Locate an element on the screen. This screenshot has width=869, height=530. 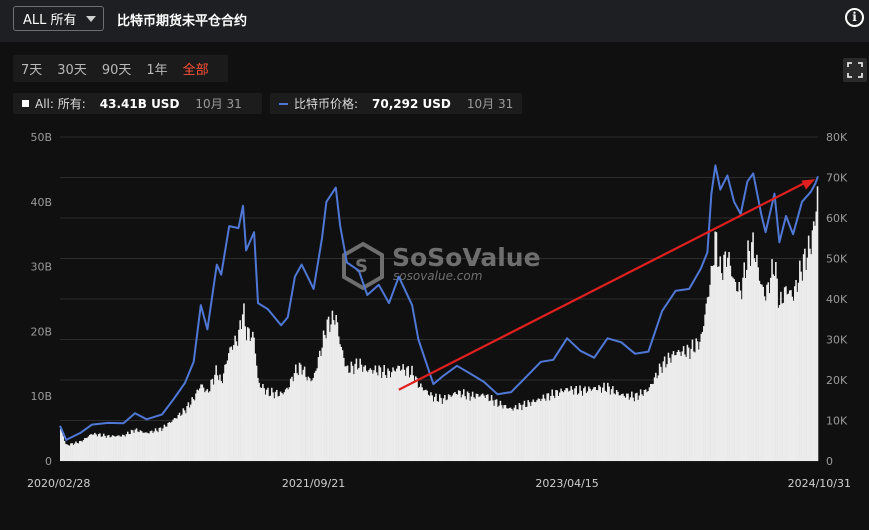
asset-select: ALL 所有 is located at coordinates (58, 18).